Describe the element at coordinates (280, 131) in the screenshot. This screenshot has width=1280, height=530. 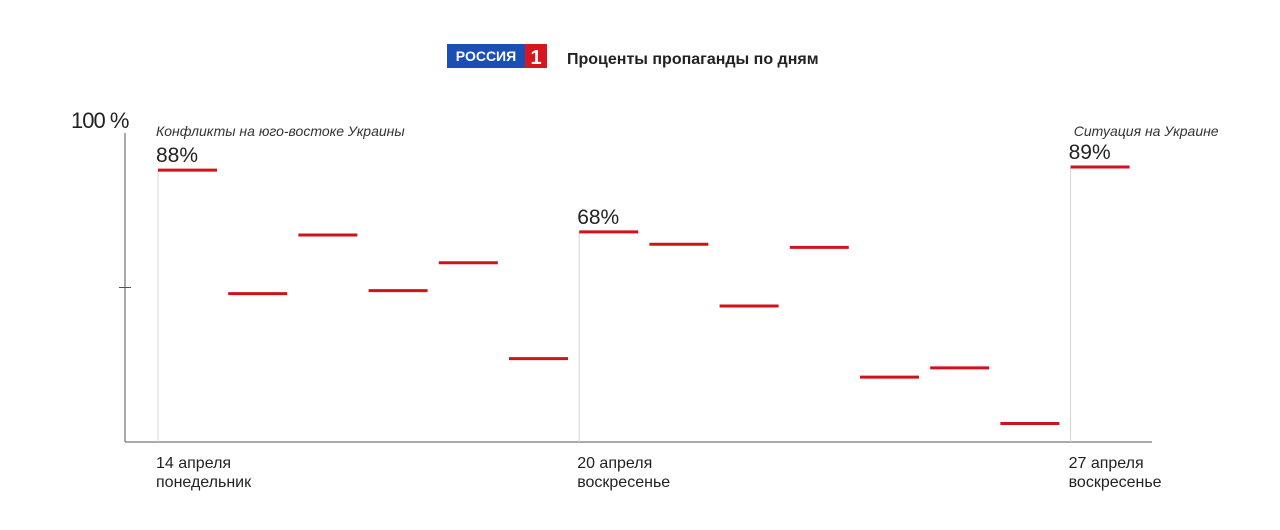
I see `annotation-0: Конфликты на юго-востоке Украины` at that location.